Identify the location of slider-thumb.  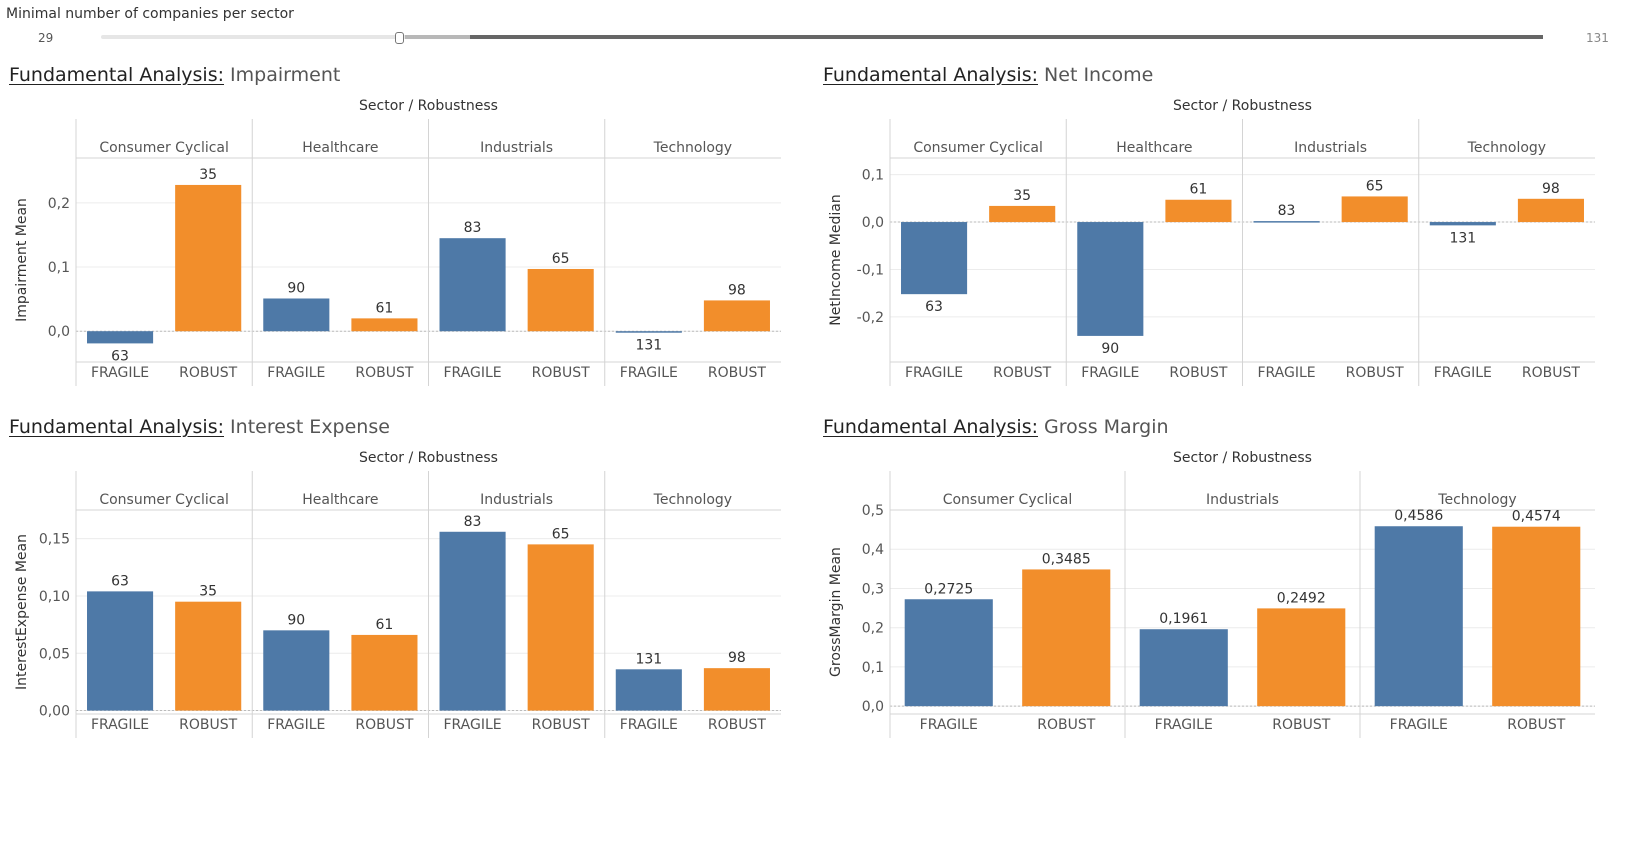
(399, 38).